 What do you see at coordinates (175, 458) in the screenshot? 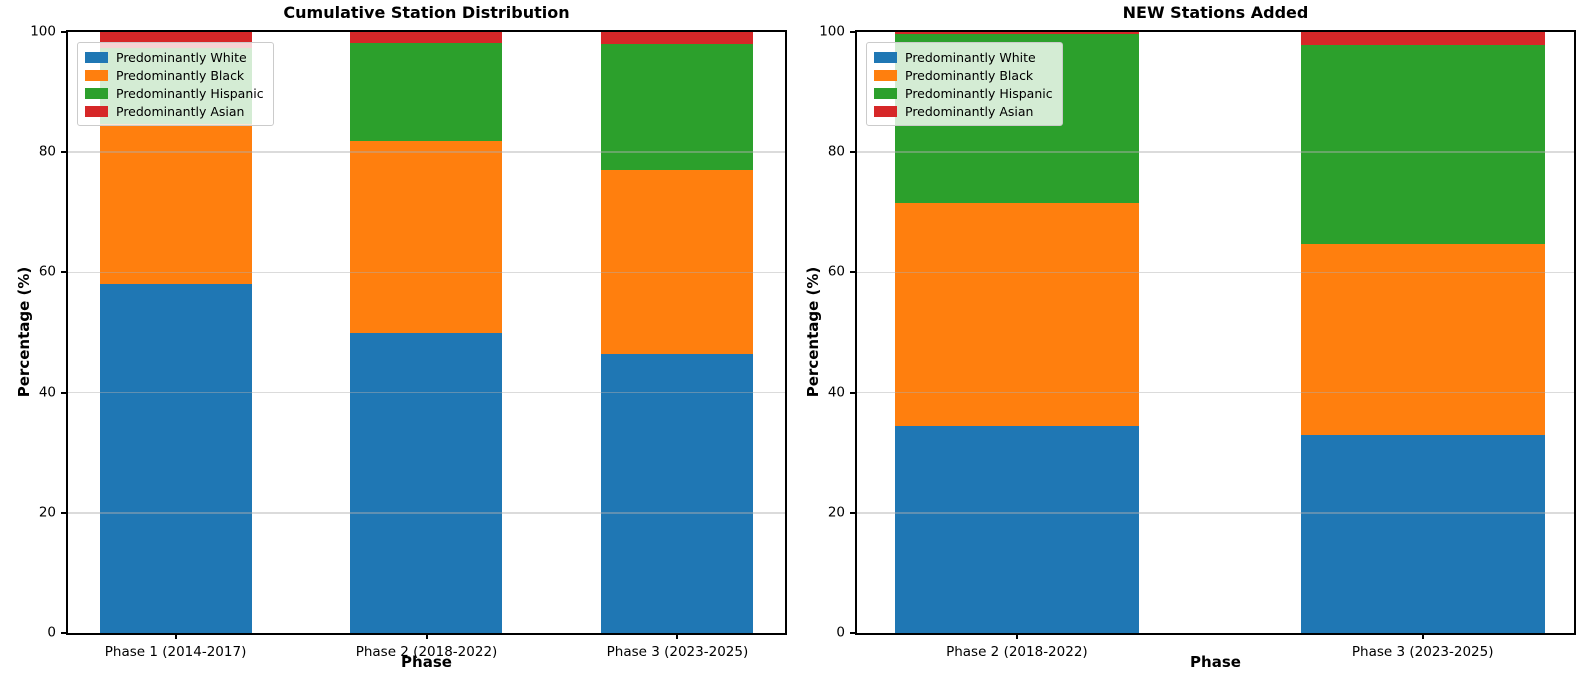
I see `bar-segment-phase-1-2014-2017-predominantly-white` at bounding box center [175, 458].